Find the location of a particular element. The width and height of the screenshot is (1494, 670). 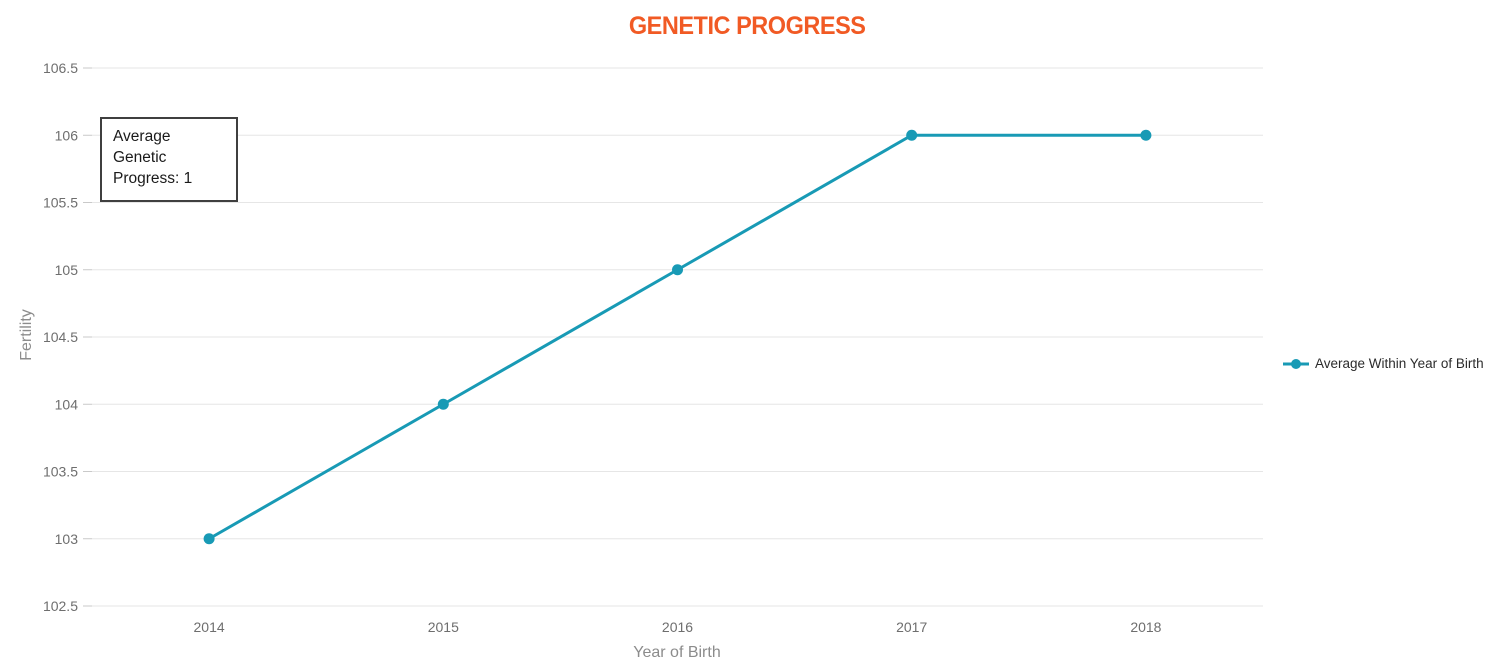

y-axis-title: Fertility is located at coordinates (26, 335).